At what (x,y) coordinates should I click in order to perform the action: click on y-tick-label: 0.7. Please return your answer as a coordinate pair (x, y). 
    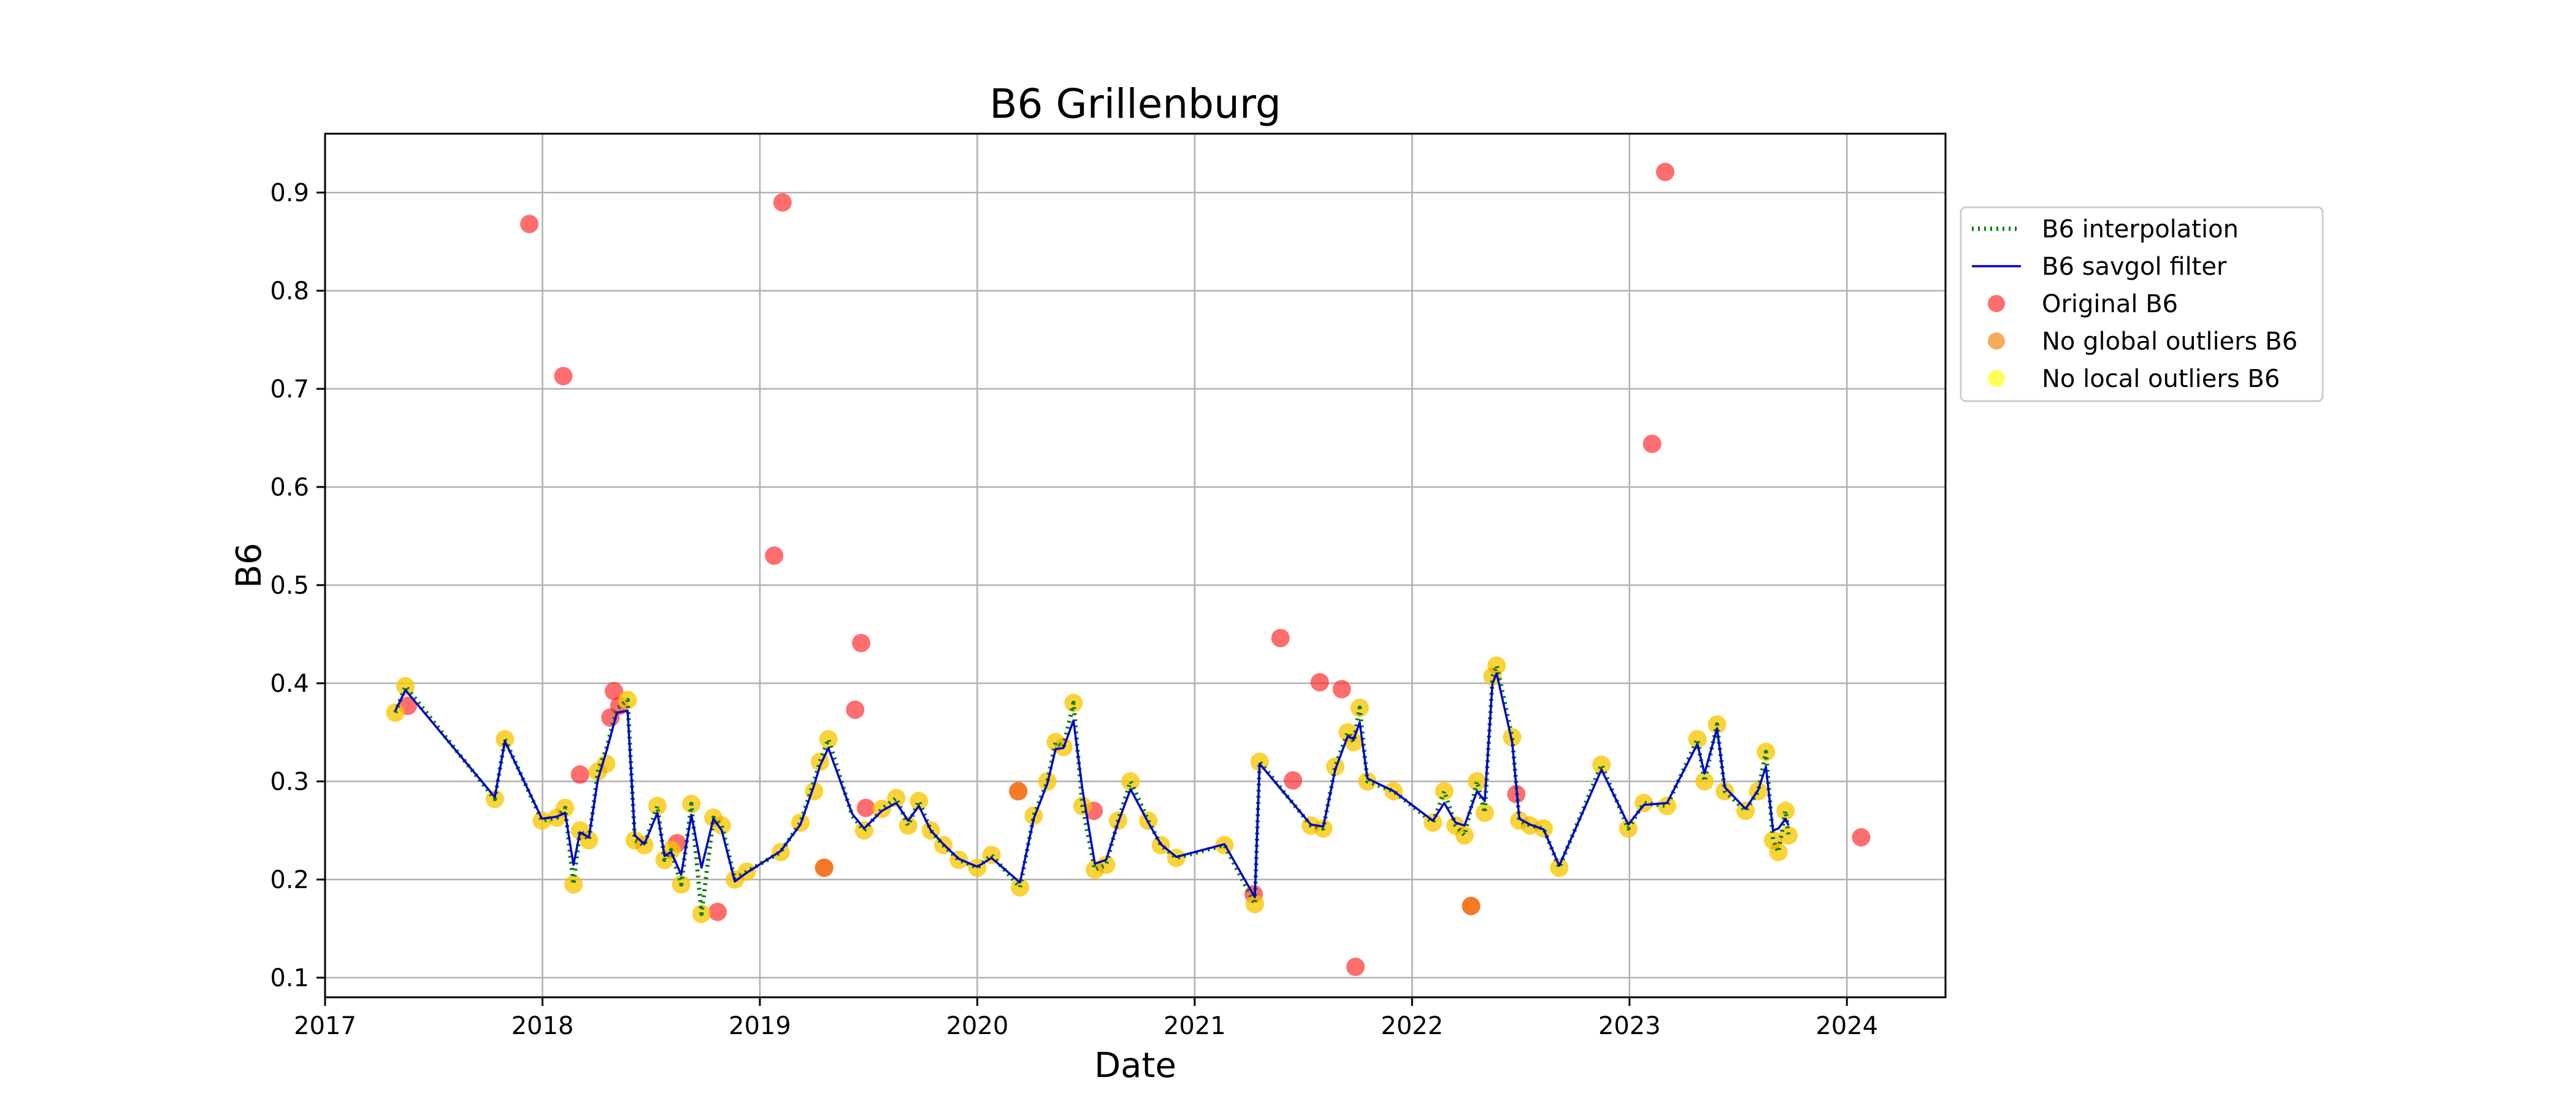
    Looking at the image, I should click on (289, 389).